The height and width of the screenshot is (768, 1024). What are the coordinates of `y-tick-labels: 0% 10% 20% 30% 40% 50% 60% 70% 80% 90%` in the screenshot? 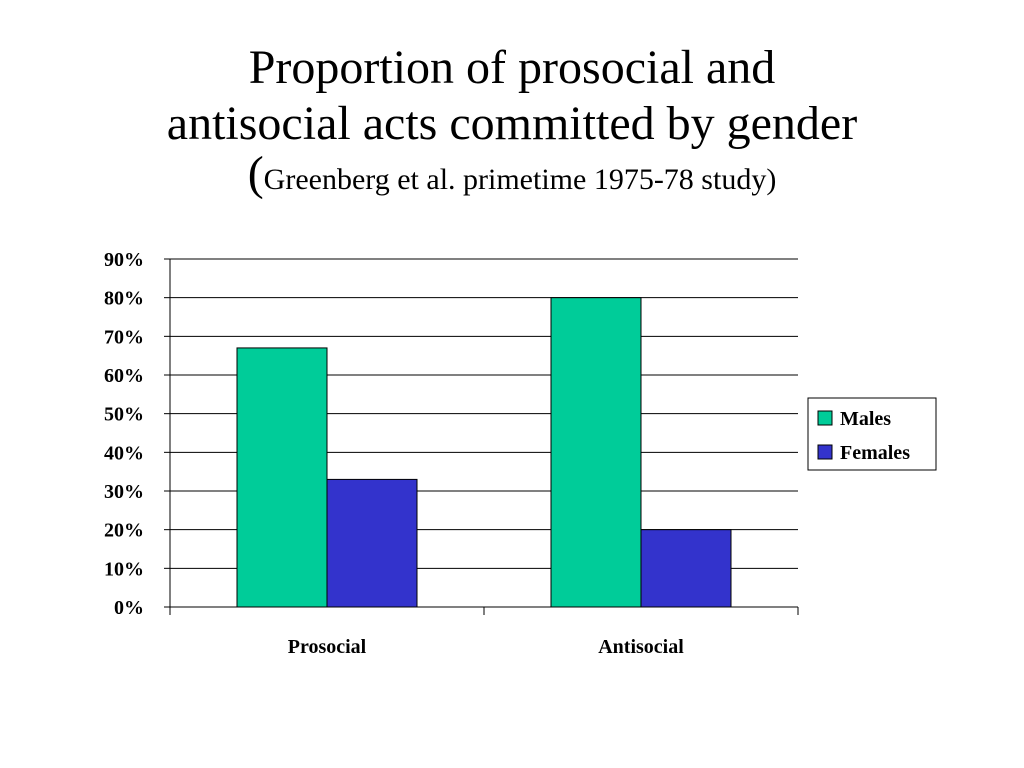 It's located at (124, 434).